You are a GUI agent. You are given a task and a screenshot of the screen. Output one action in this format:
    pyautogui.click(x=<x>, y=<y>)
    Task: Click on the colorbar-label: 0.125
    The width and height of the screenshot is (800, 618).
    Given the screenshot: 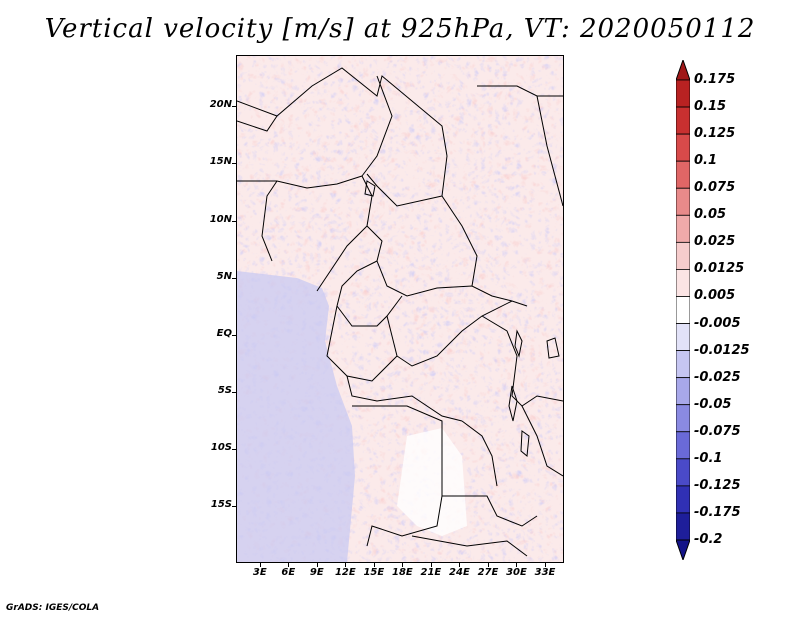 What is the action you would take?
    pyautogui.click(x=715, y=134)
    